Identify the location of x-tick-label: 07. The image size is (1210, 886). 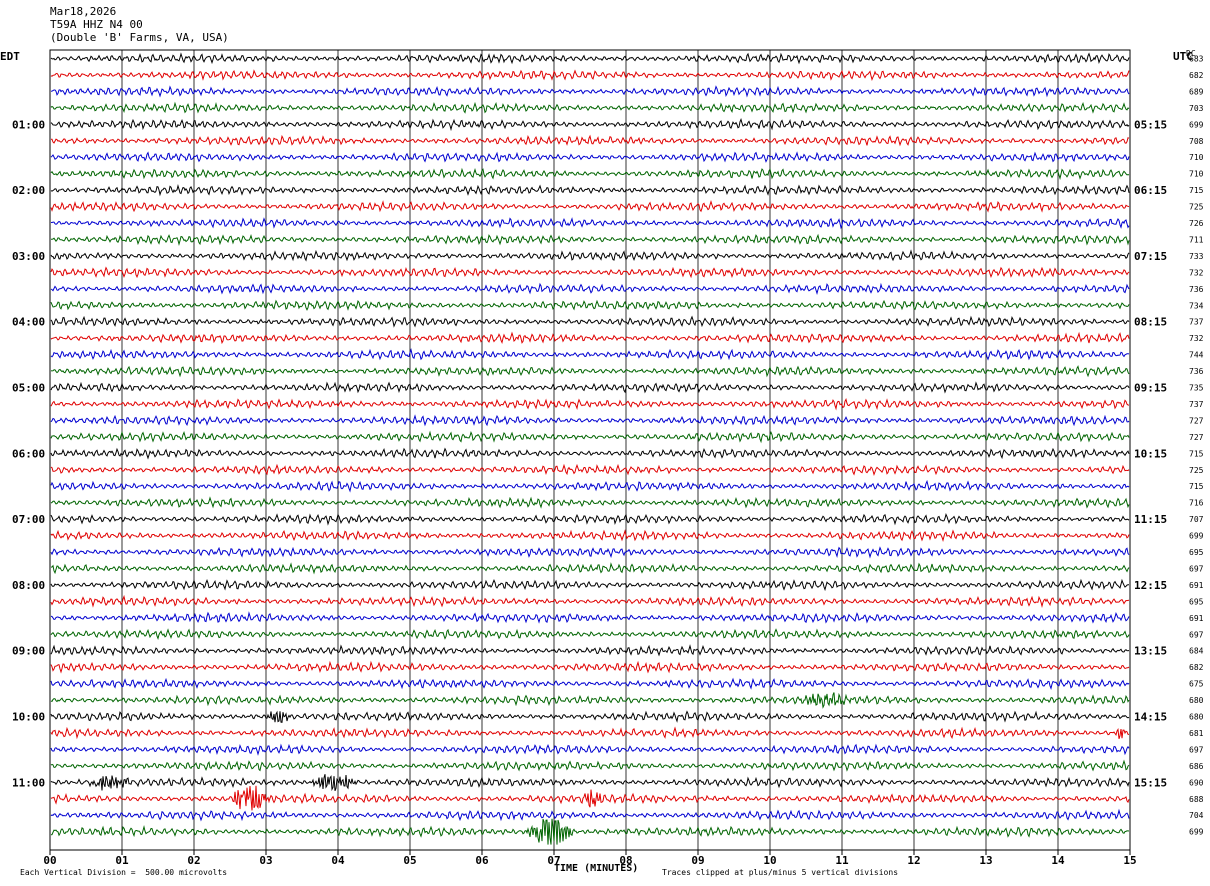
(553, 860).